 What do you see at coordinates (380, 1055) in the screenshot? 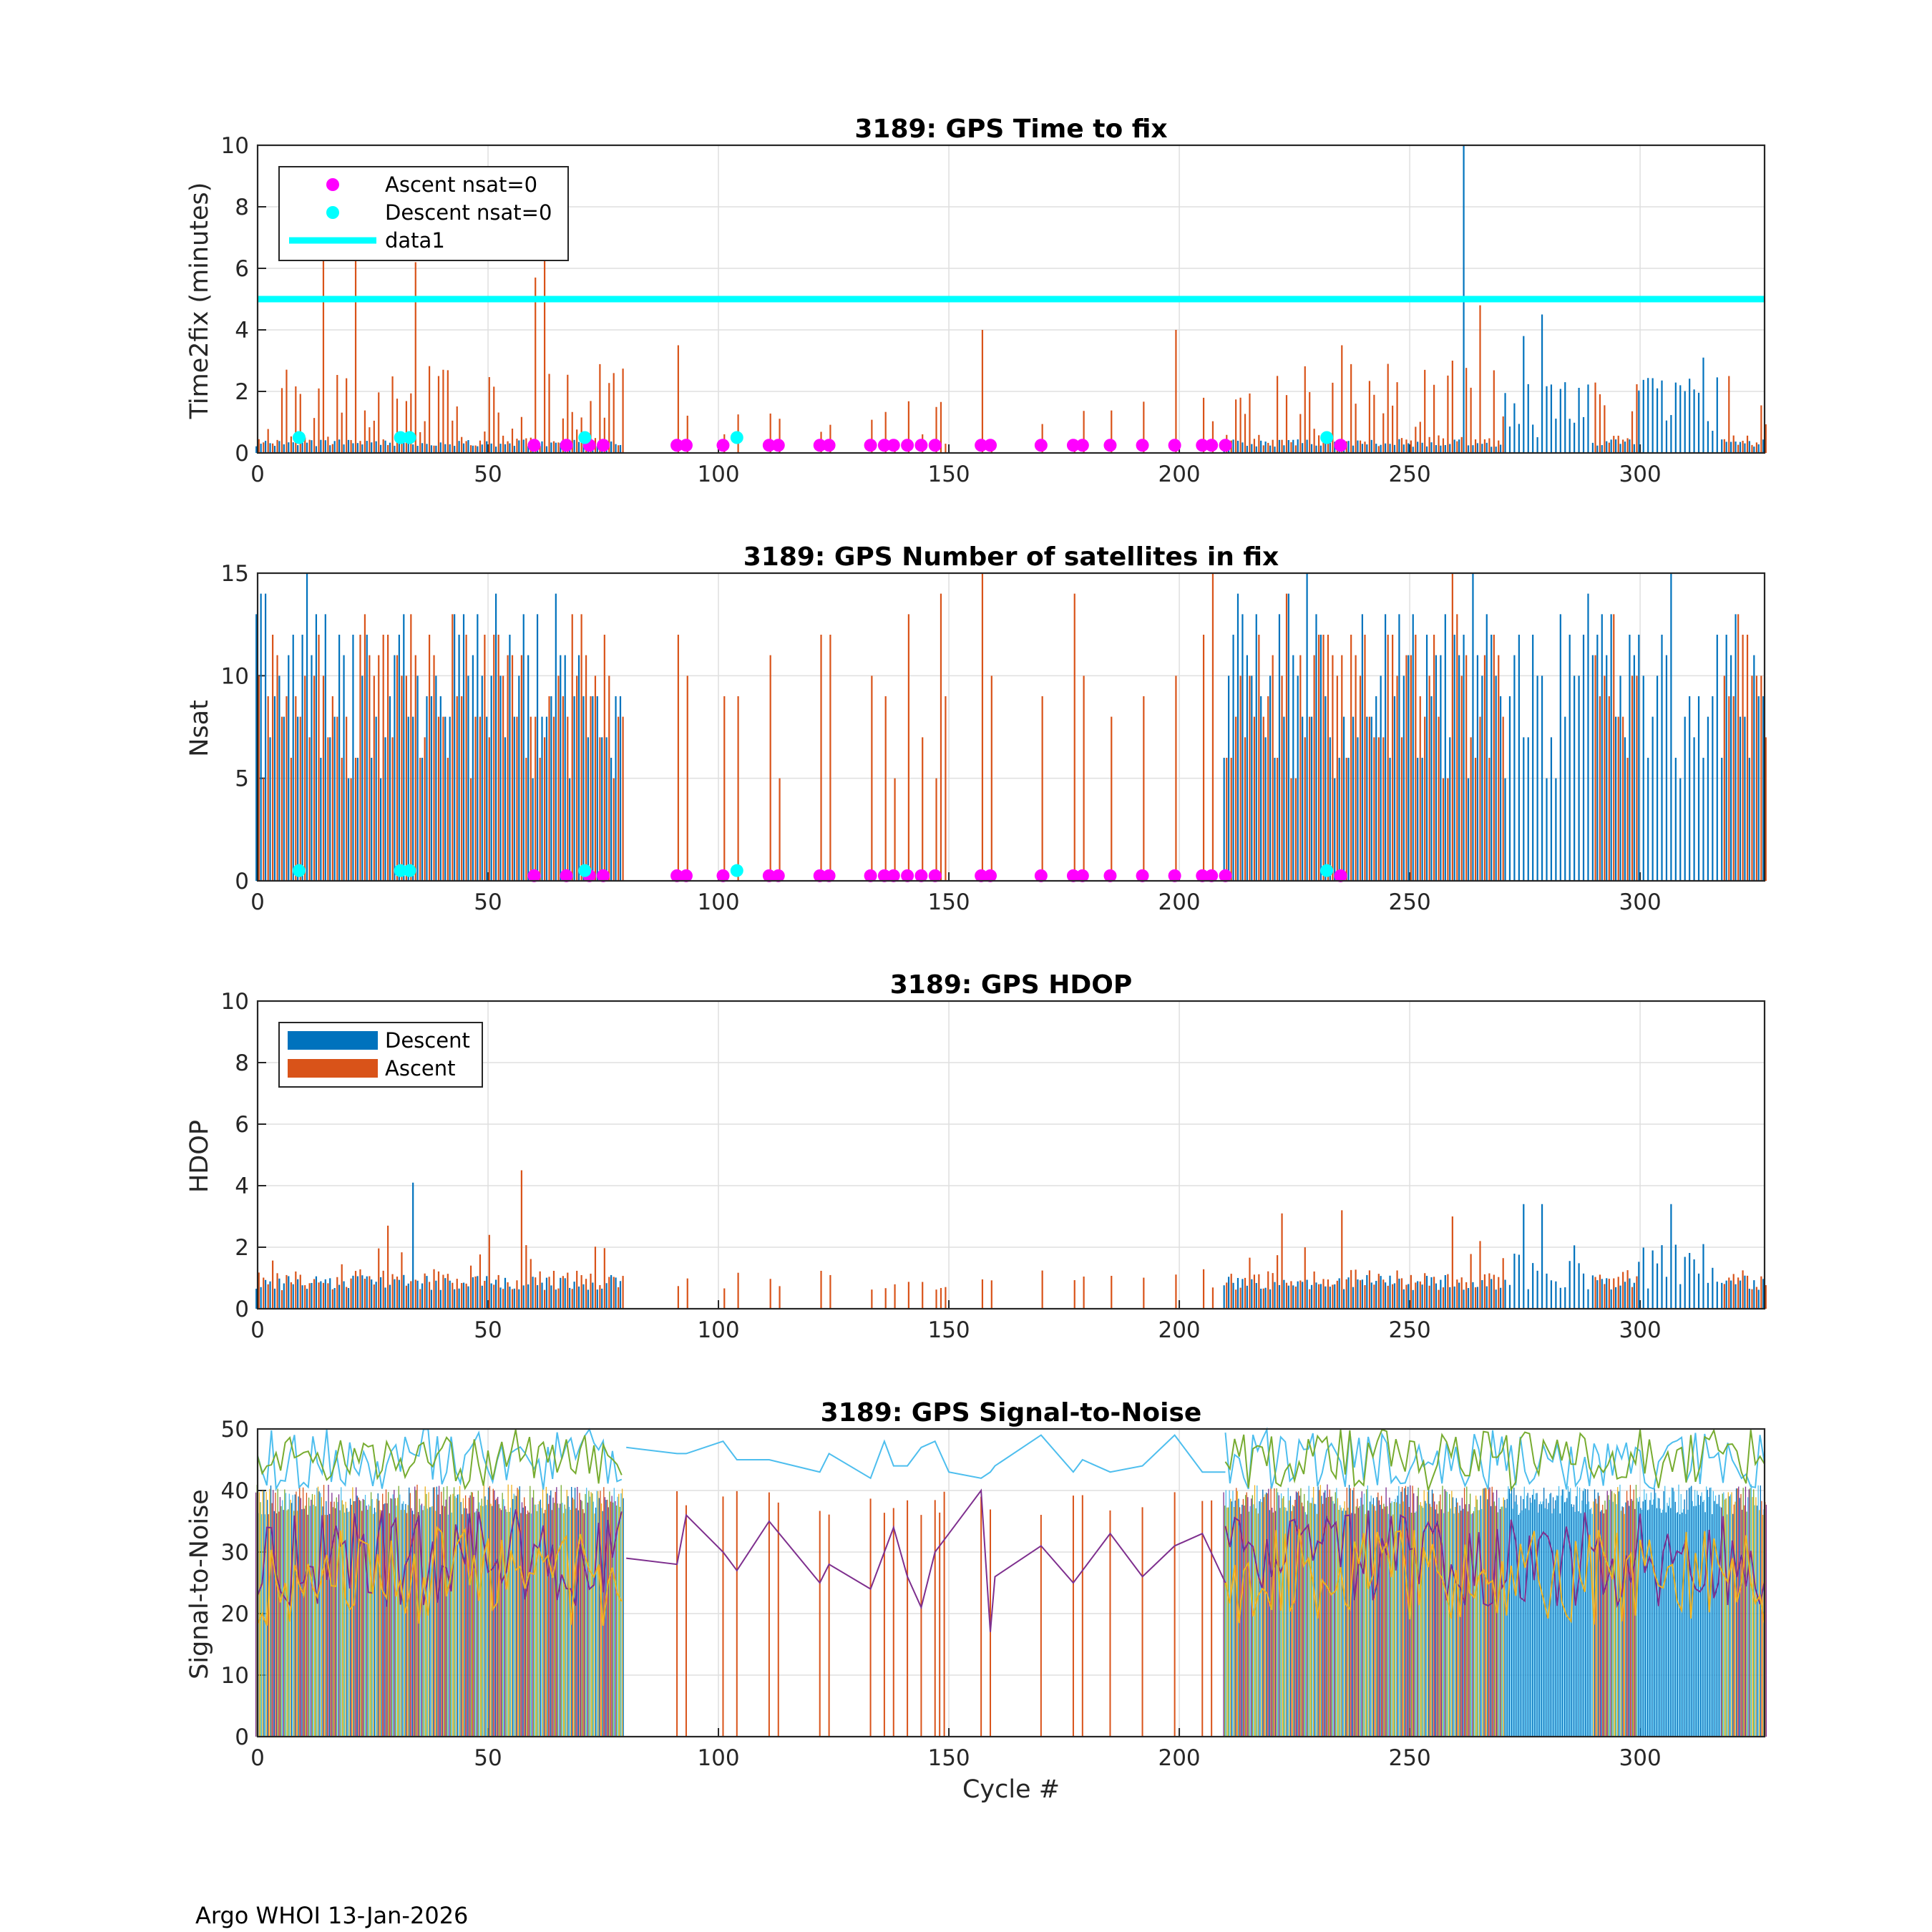
I see `hdop-legend: Descent Ascent` at bounding box center [380, 1055].